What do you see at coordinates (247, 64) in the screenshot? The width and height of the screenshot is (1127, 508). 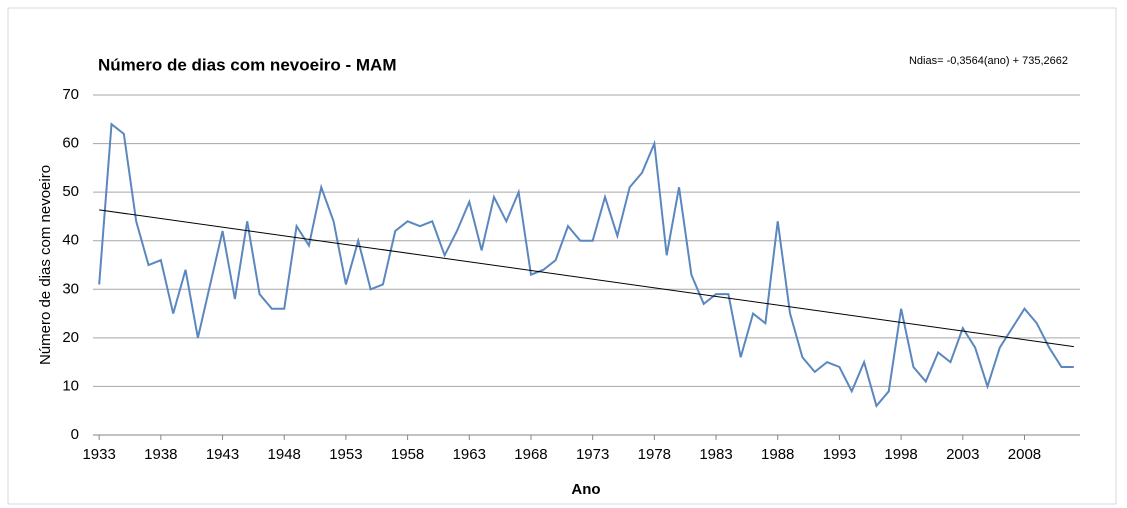 I see `chart-title: Número de dias com nevoeiro - MAM` at bounding box center [247, 64].